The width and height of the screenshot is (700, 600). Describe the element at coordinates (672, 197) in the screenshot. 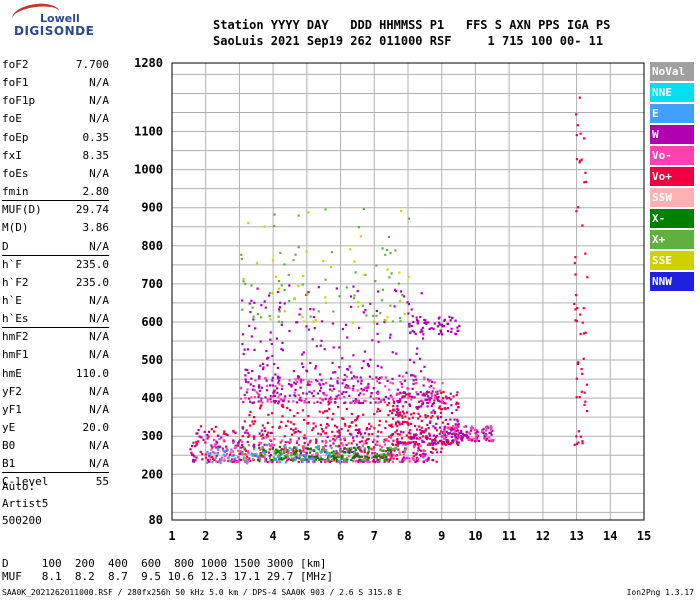

I see `legend-item: SSW` at that location.